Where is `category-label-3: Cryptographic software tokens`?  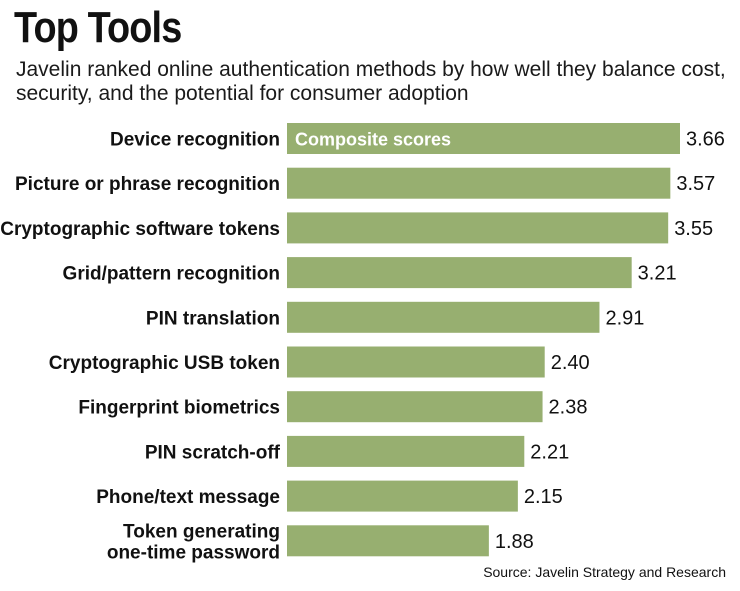 category-label-3: Cryptographic software tokens is located at coordinates (140, 229).